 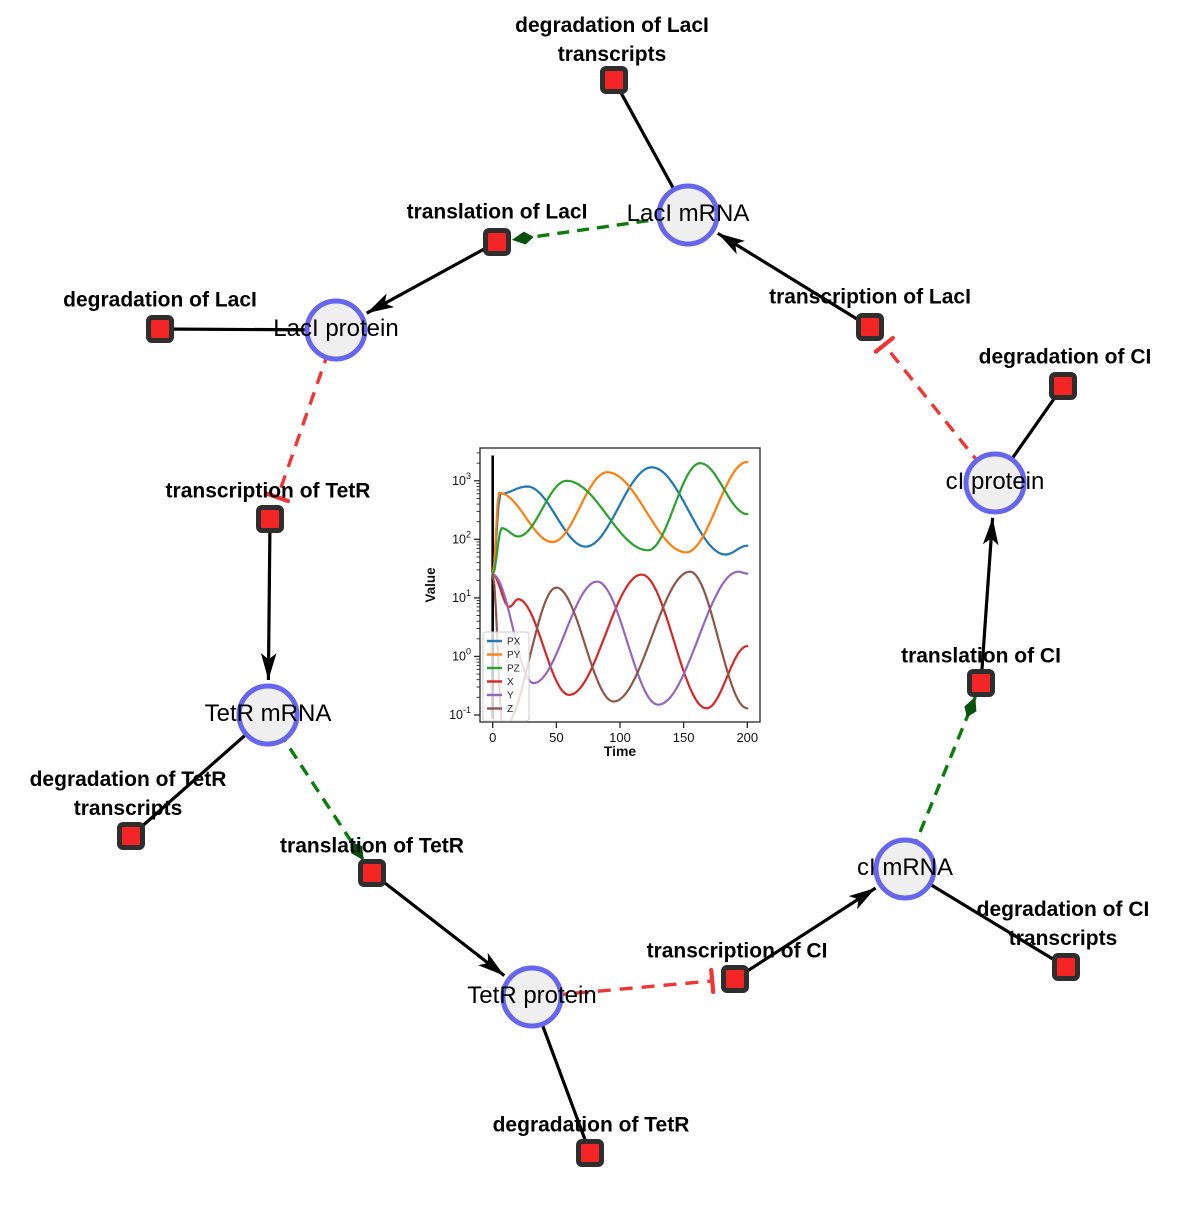 I want to click on legend-entry-Z: Z, so click(x=510, y=709).